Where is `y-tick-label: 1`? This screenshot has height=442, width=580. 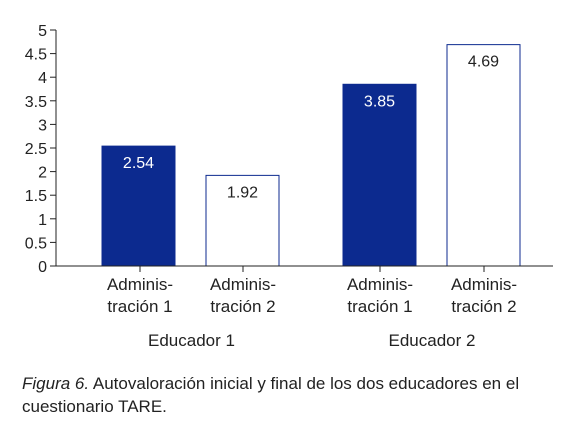
y-tick-label: 1 is located at coordinates (42, 220).